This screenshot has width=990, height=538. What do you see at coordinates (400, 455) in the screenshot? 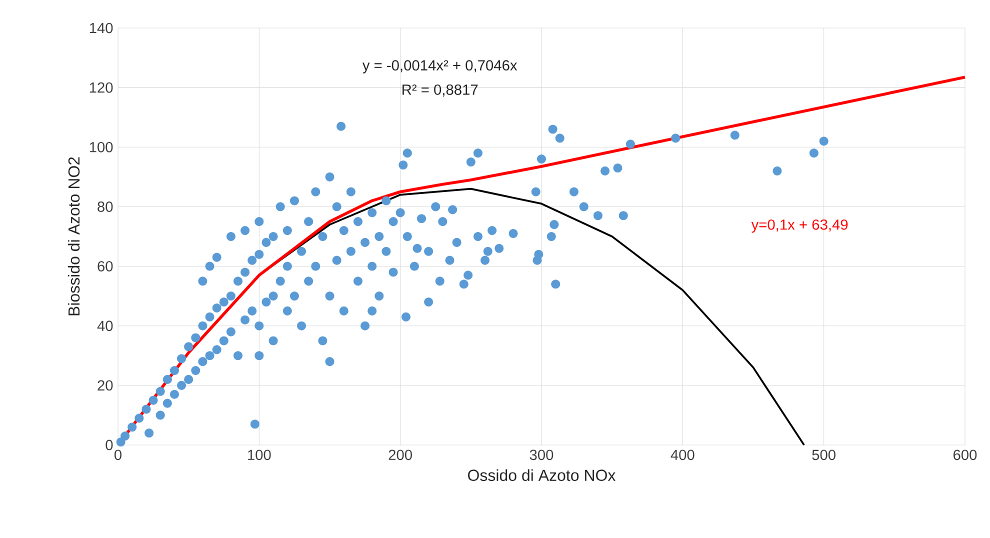
I see `x-tick-label: 200` at bounding box center [400, 455].